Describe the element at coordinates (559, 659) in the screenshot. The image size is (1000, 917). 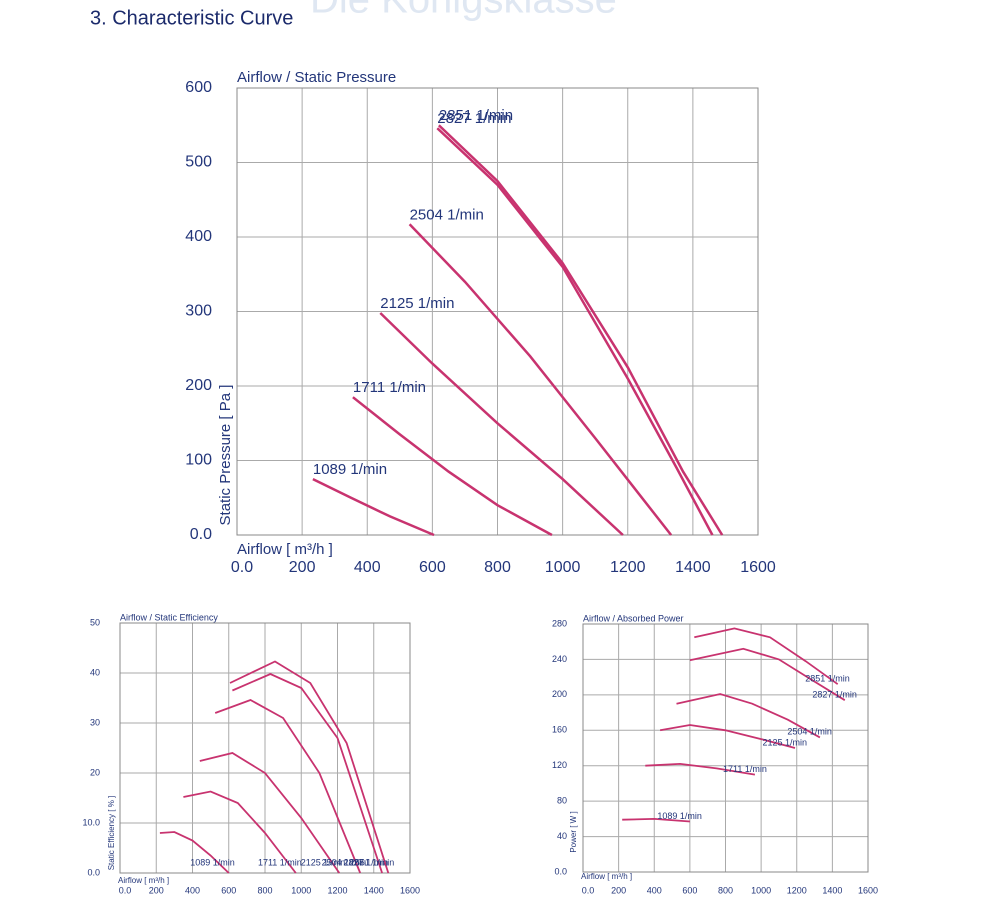
I see `y-tick-label: 240` at that location.